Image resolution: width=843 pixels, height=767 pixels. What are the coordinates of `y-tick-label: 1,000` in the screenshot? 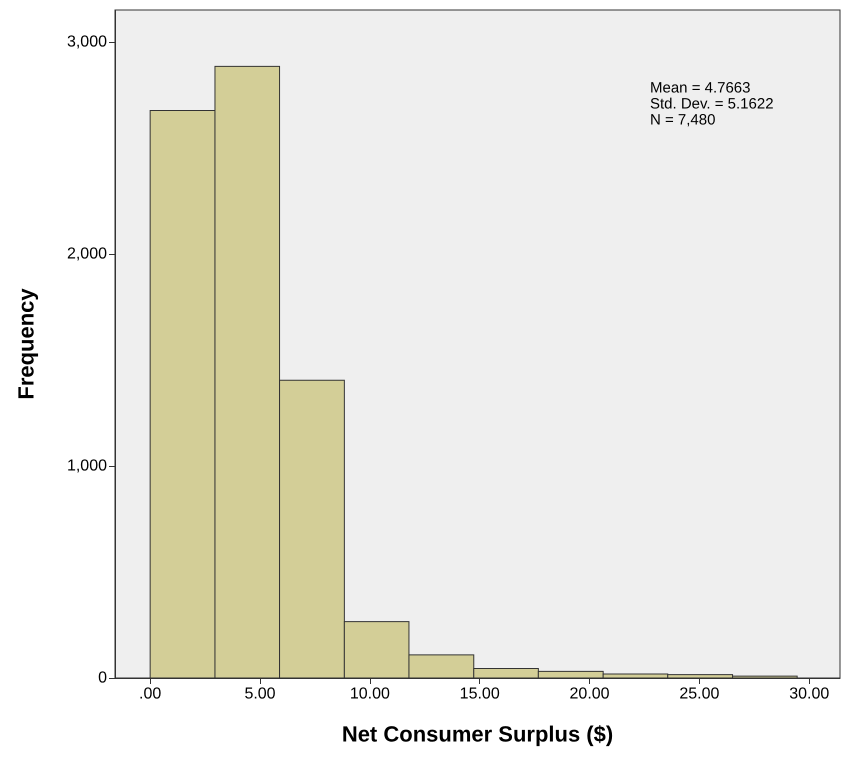 It's located at (87, 465).